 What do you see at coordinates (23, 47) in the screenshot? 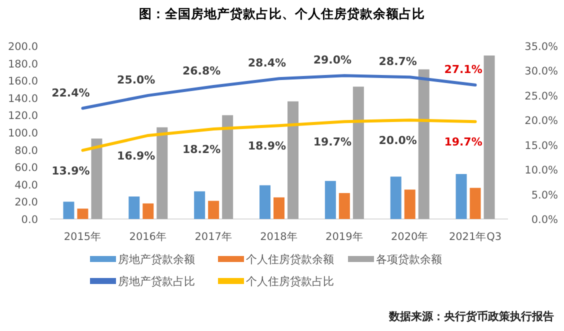
I see `y-tick-label: 200.0` at bounding box center [23, 47].